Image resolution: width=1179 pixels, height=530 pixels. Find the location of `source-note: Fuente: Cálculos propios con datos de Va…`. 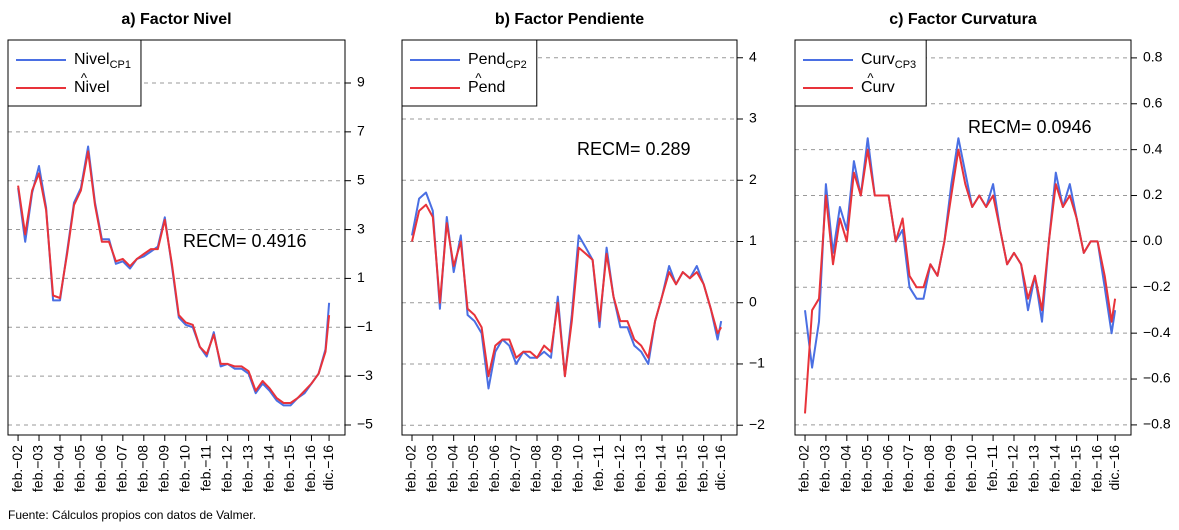

source-note: Fuente: Cálculos propios con datos de Va… is located at coordinates (132, 515).